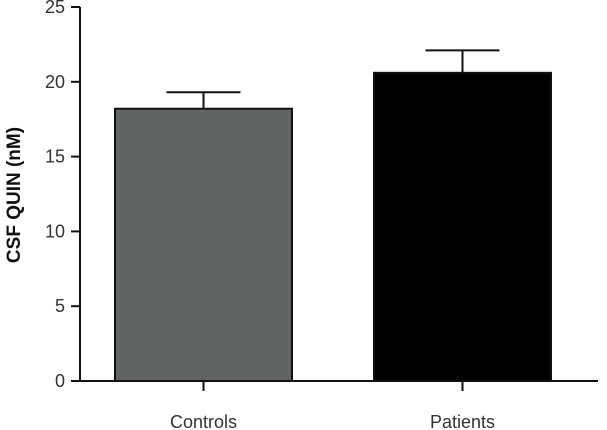 The image size is (607, 430). I want to click on x-tick-label-patients: Patients, so click(462, 421).